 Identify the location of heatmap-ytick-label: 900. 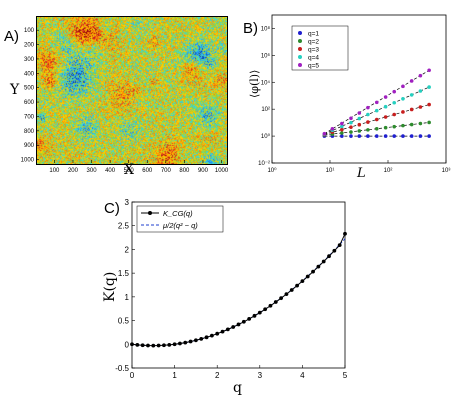
(29, 146).